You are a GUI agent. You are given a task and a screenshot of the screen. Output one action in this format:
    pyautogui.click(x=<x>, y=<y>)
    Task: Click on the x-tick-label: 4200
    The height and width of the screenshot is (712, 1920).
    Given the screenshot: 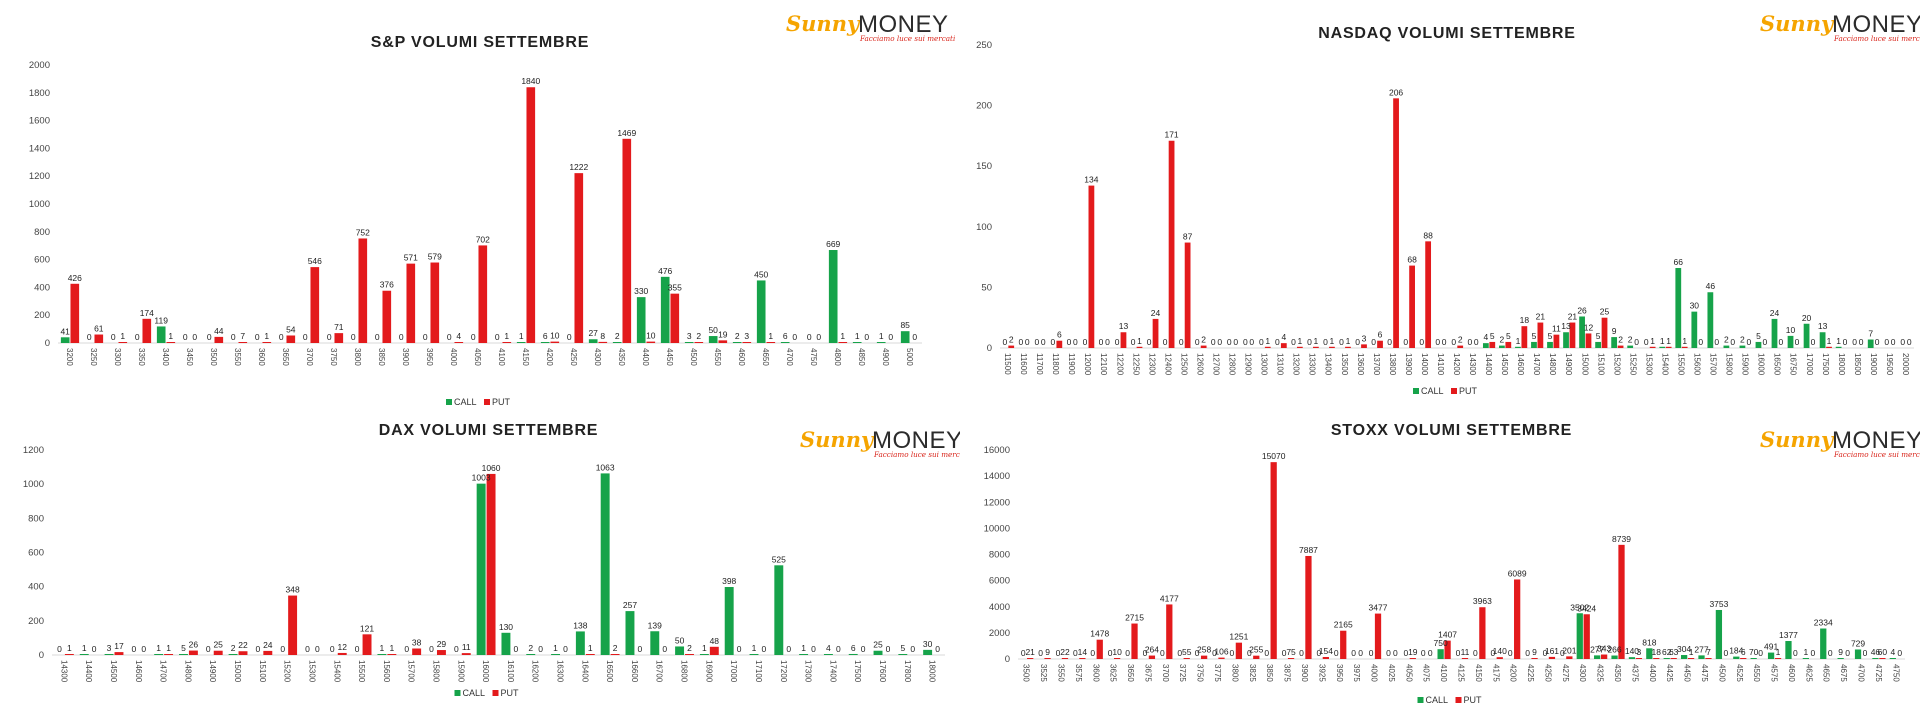 What is the action you would take?
    pyautogui.click(x=549, y=357)
    